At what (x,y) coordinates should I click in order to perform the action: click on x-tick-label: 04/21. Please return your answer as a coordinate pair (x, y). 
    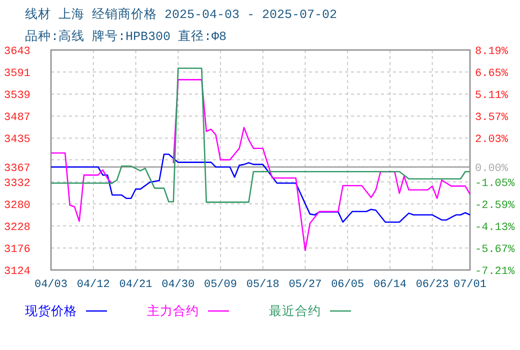
    Looking at the image, I should click on (136, 285).